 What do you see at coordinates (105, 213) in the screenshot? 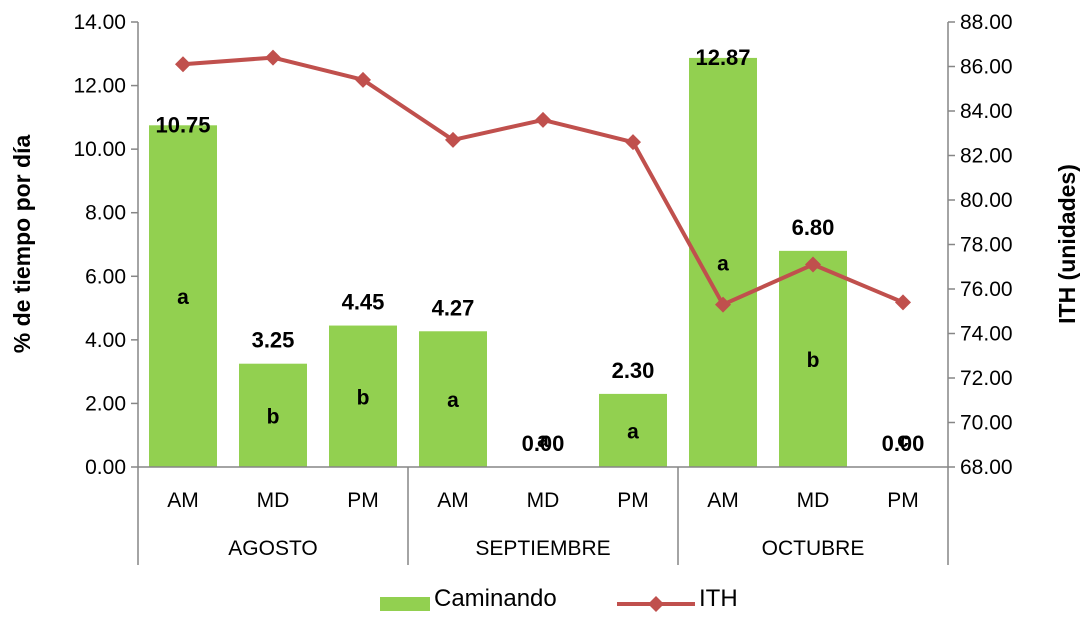
I see `y-tick-label: 8.00` at bounding box center [105, 213].